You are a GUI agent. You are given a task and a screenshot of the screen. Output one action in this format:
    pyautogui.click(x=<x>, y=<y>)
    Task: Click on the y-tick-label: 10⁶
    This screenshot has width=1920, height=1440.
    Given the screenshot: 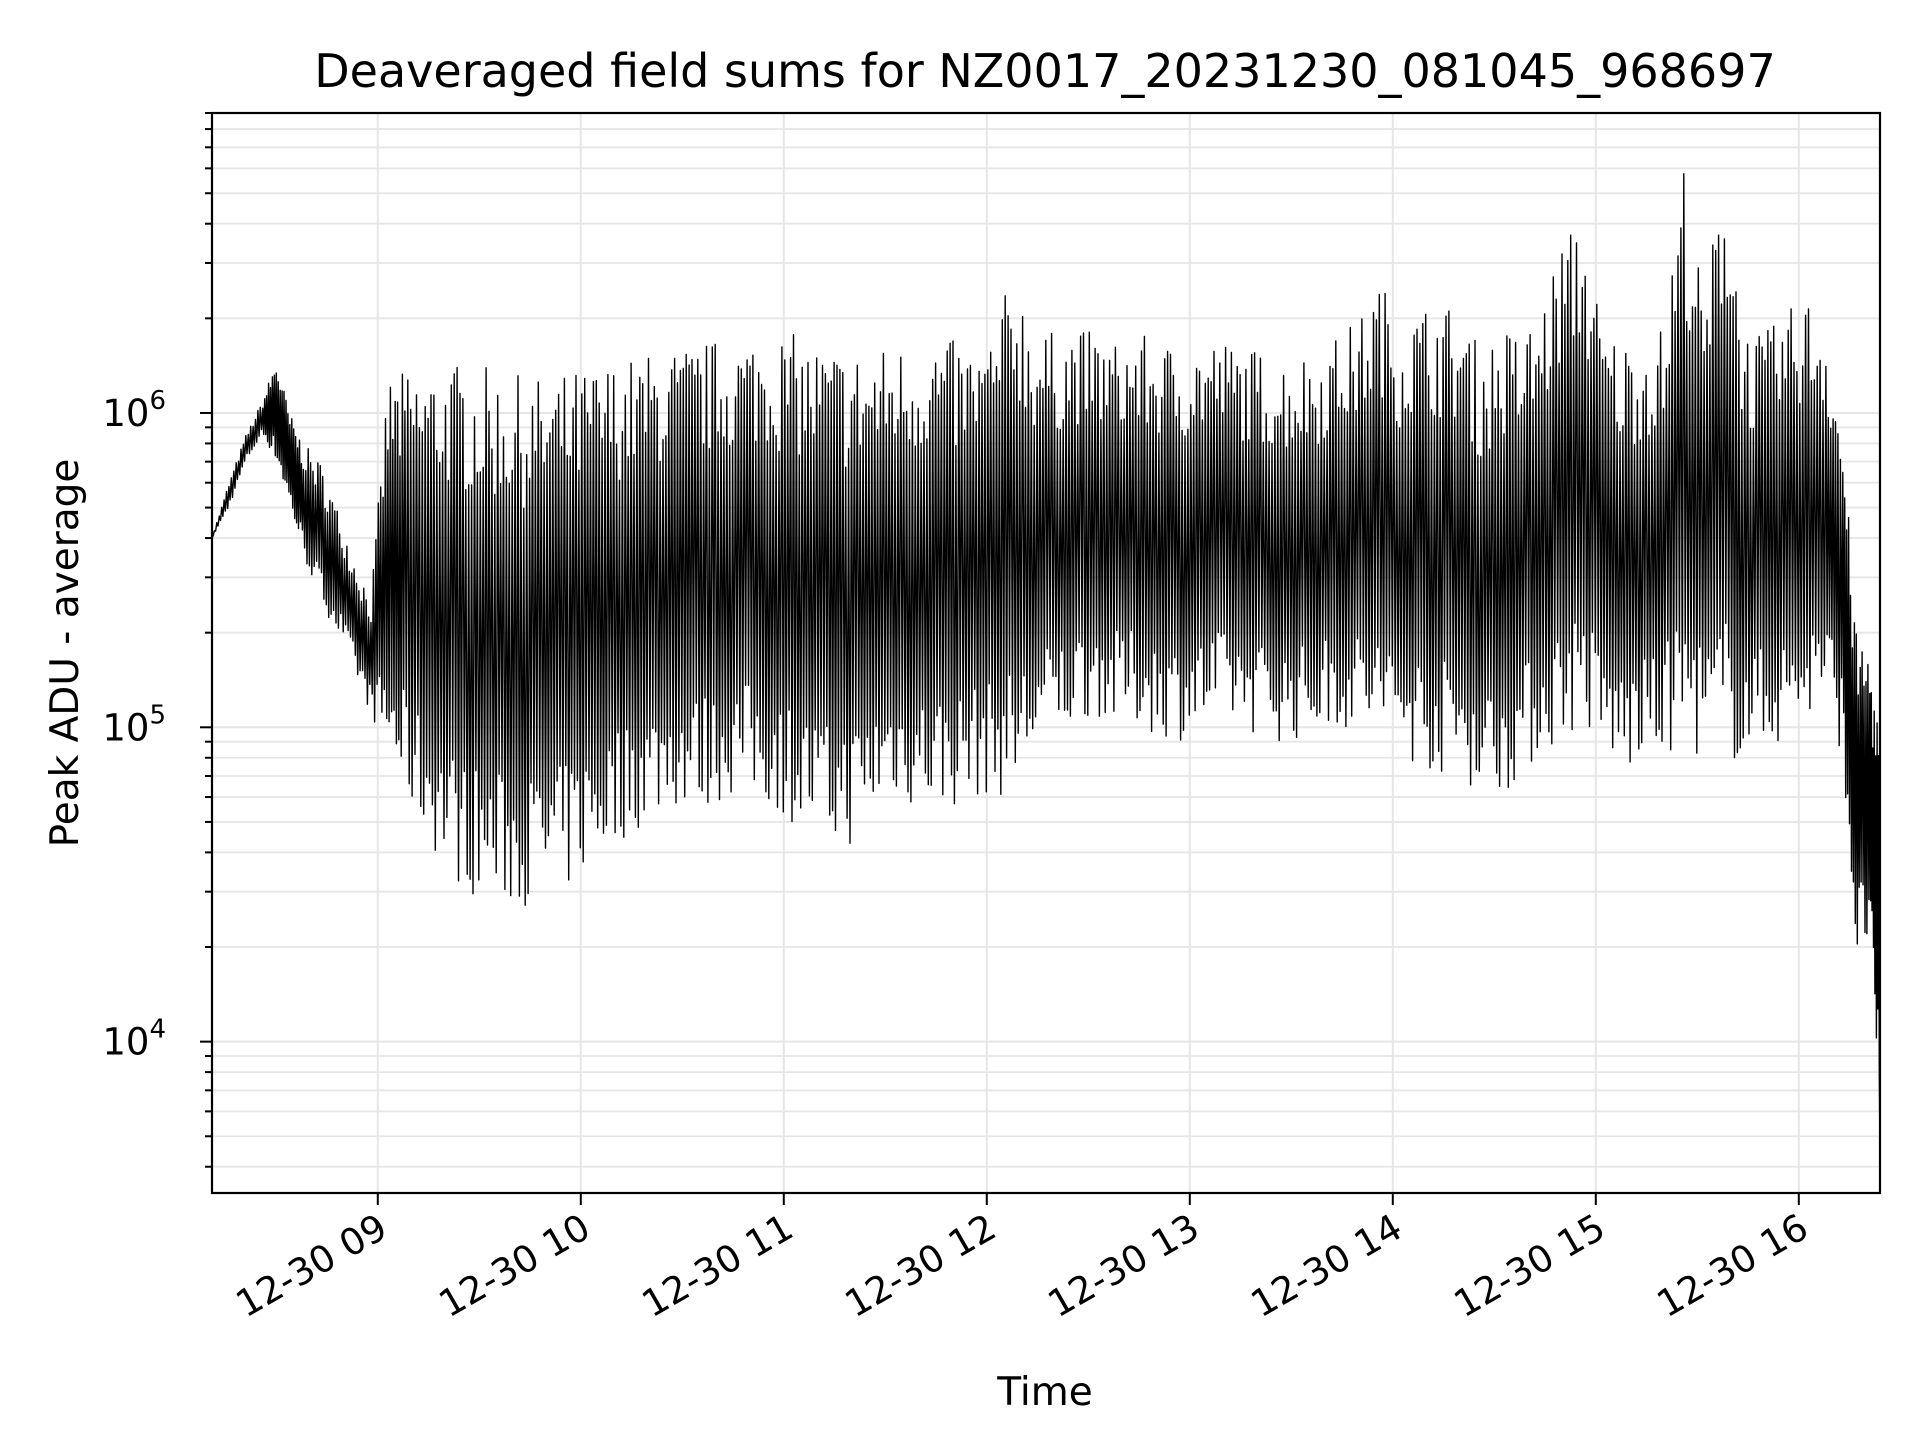 What is the action you would take?
    pyautogui.click(x=134, y=410)
    